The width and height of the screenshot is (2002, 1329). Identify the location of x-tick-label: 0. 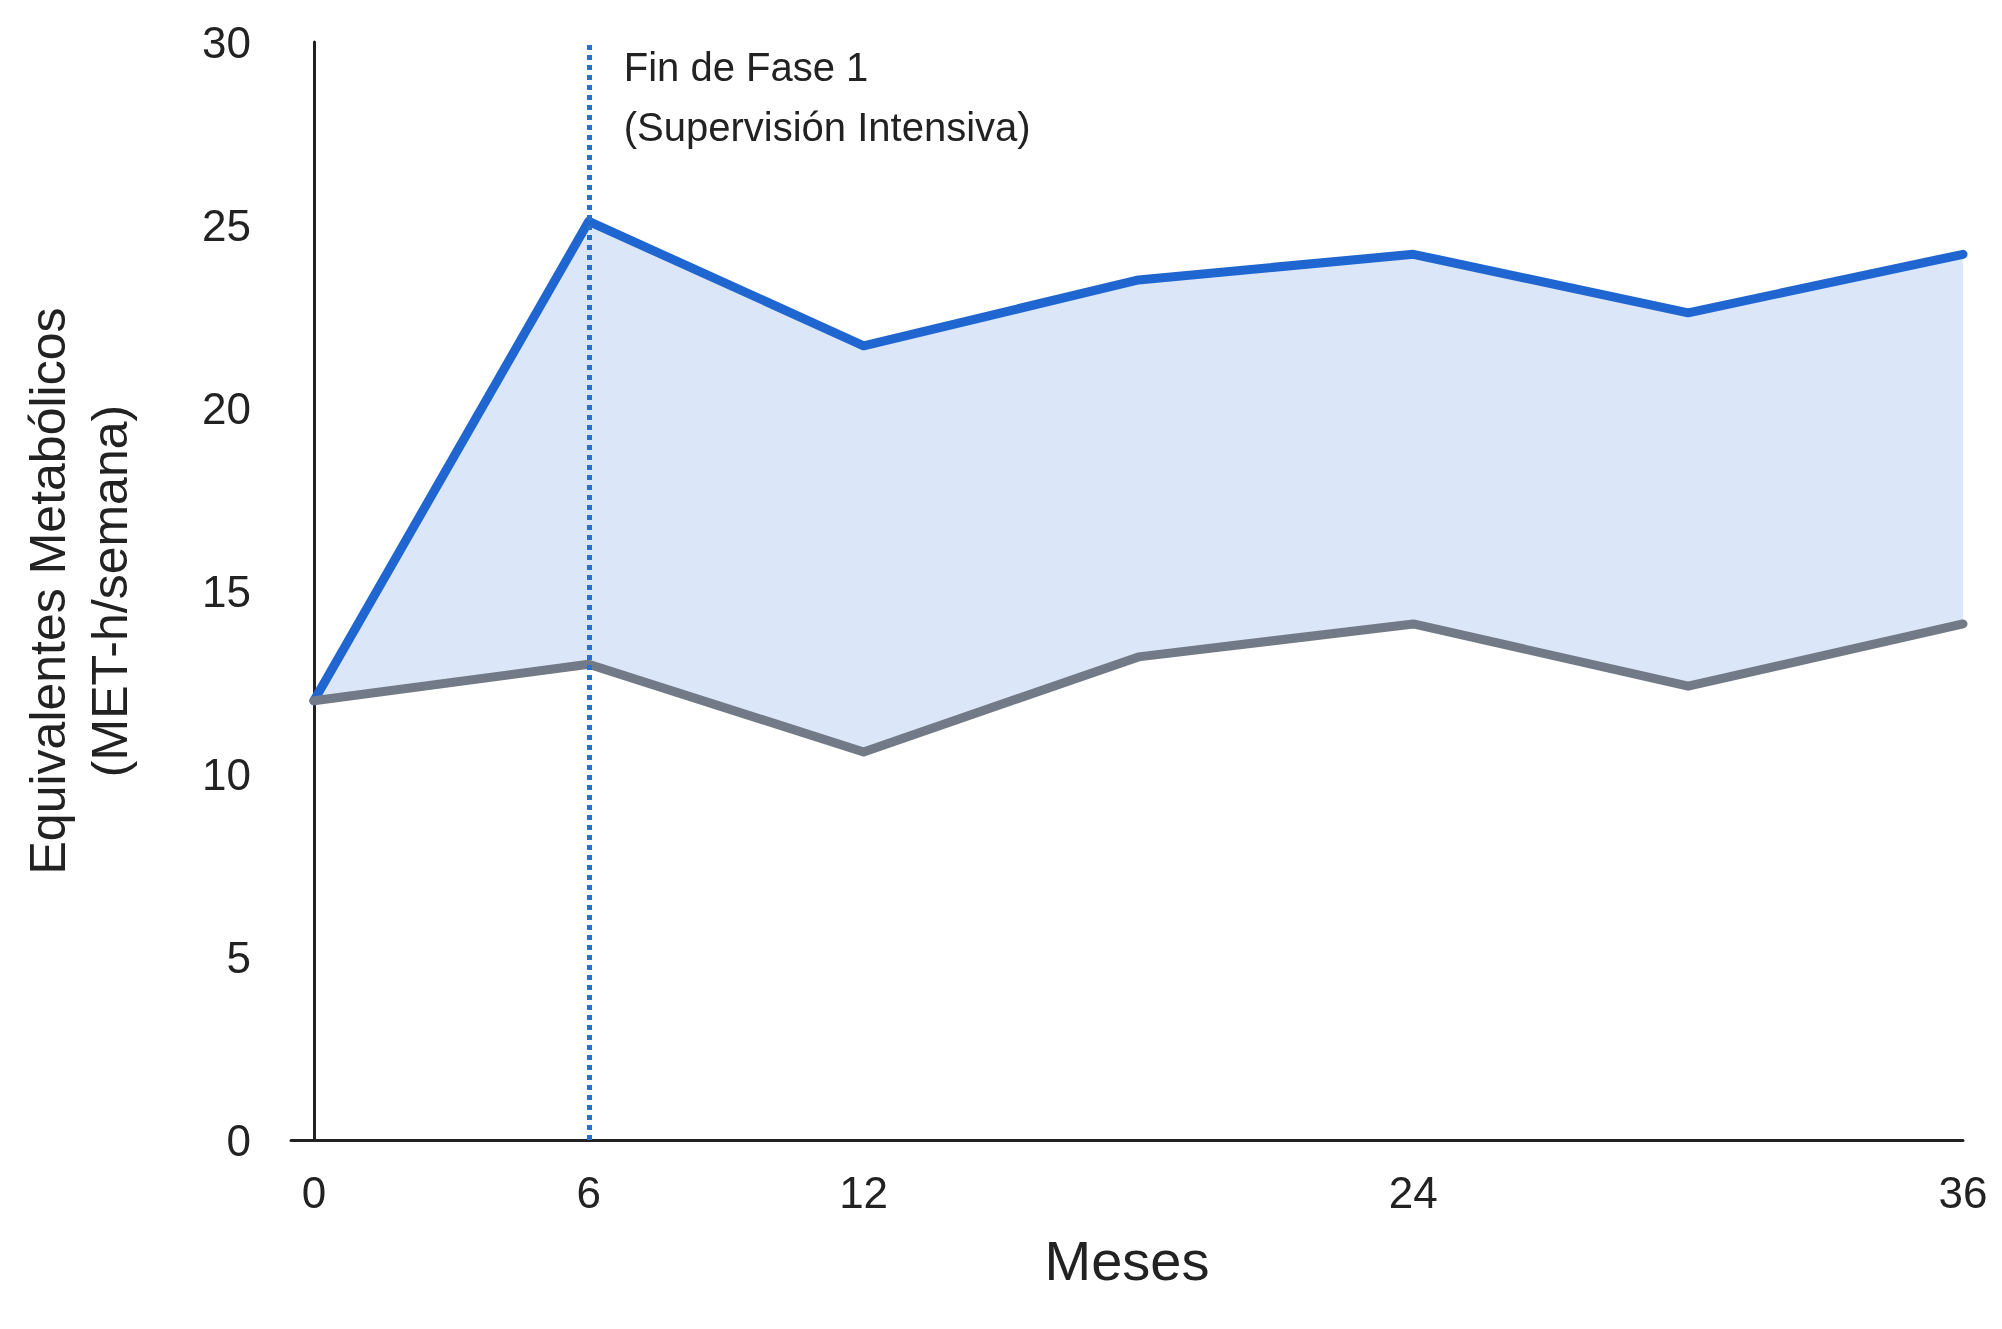
(314, 1192).